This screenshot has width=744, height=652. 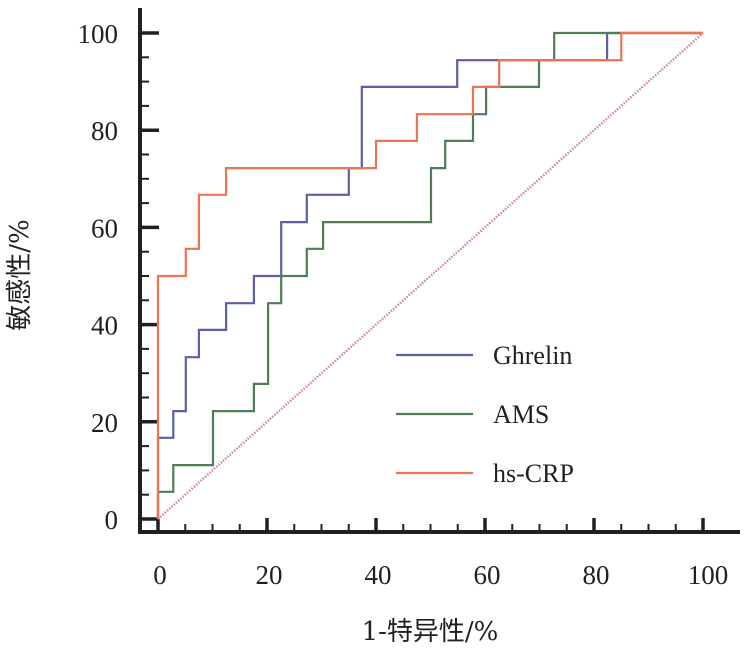 I want to click on x-axis-title: 1-特异性/%, so click(x=430, y=632).